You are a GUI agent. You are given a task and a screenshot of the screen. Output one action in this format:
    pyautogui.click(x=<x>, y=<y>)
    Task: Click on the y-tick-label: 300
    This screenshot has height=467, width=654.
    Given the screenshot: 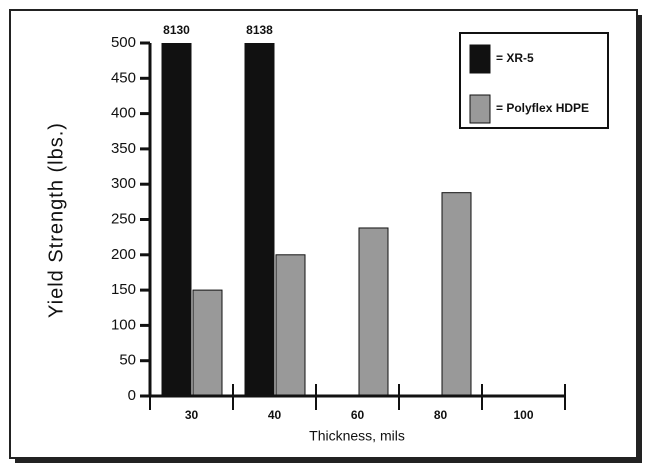 What is the action you would take?
    pyautogui.click(x=123, y=183)
    